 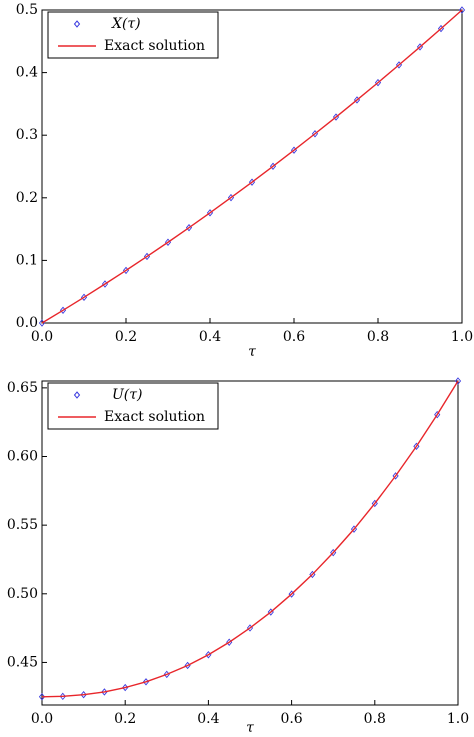 I want to click on y-tick-label: 0.3, so click(x=27, y=135).